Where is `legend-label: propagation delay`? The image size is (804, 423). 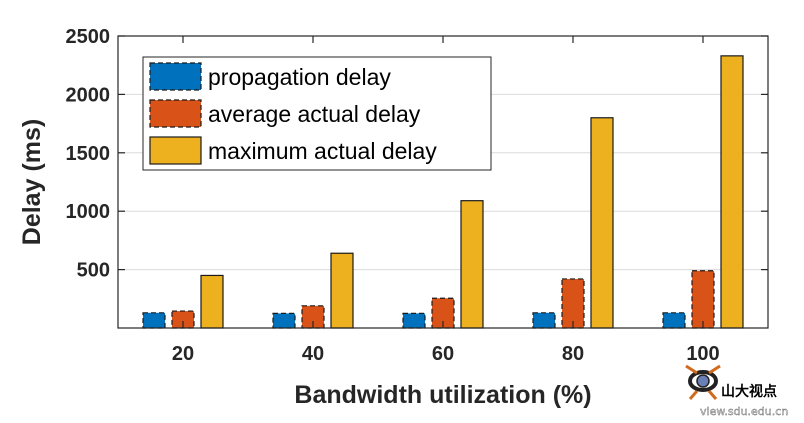
legend-label: propagation delay is located at coordinates (299, 77).